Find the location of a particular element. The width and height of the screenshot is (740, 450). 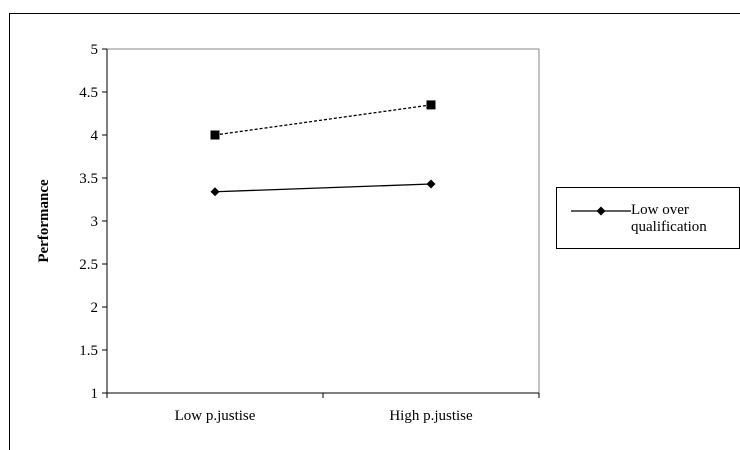

y-tick-label: 4 is located at coordinates (95, 136).